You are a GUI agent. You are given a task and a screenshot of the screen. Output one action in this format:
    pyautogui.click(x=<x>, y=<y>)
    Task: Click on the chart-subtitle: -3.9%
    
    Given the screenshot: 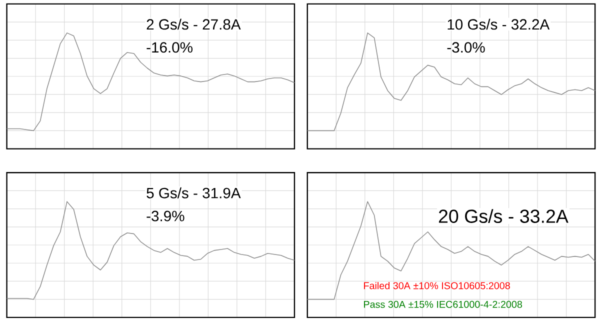 What is the action you would take?
    pyautogui.click(x=165, y=216)
    